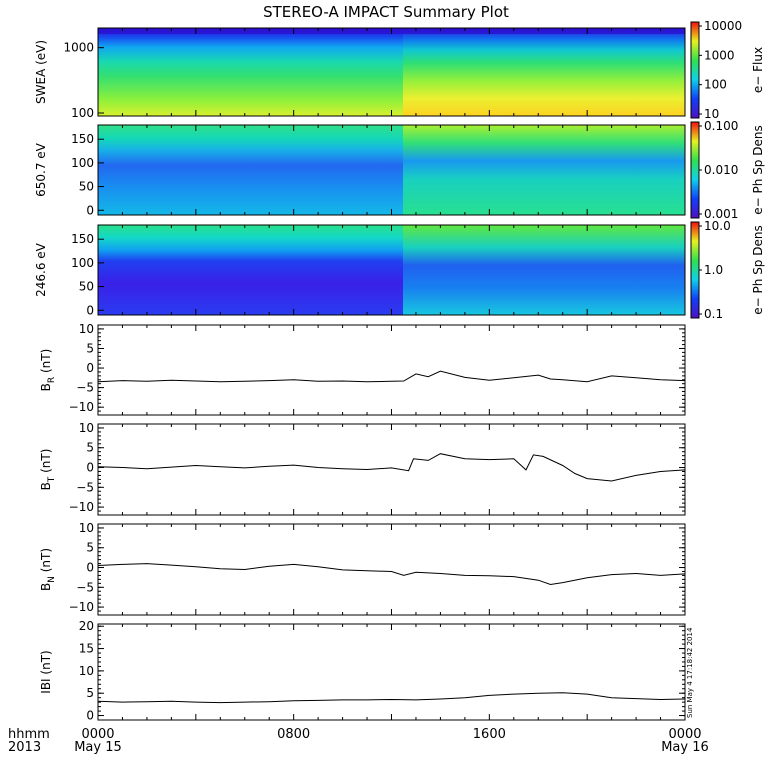  Describe the element at coordinates (391, 170) in the screenshot. I see `panel-pad650` at that location.